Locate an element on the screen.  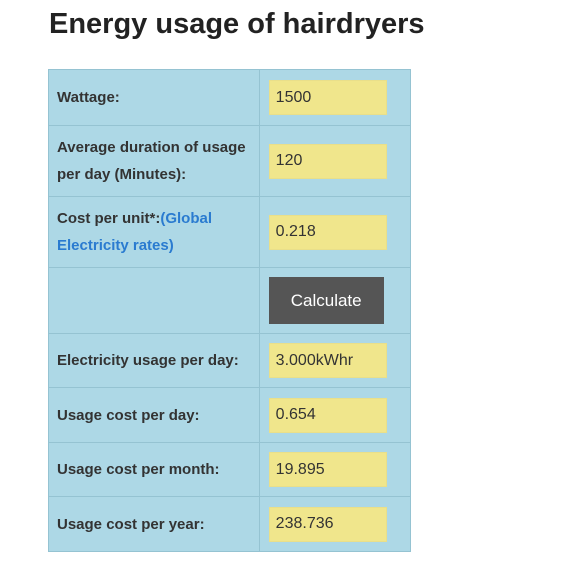
duration-cell is located at coordinates (335, 161).